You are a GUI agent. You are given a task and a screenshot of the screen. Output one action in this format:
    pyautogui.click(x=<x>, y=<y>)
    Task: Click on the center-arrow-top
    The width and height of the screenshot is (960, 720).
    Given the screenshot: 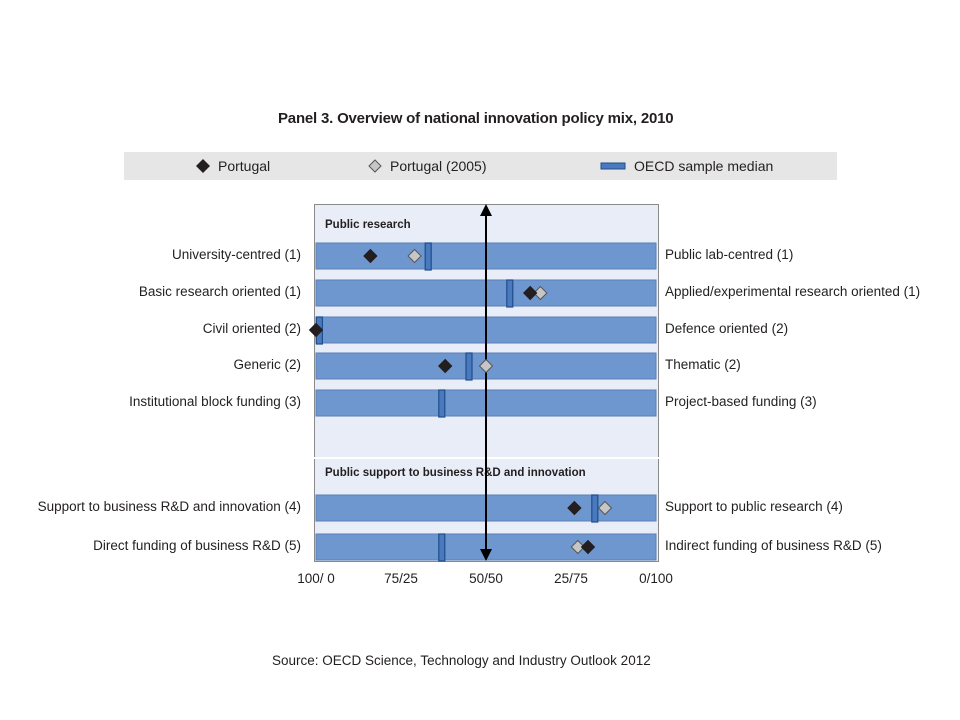 What is the action you would take?
    pyautogui.click(x=486, y=210)
    